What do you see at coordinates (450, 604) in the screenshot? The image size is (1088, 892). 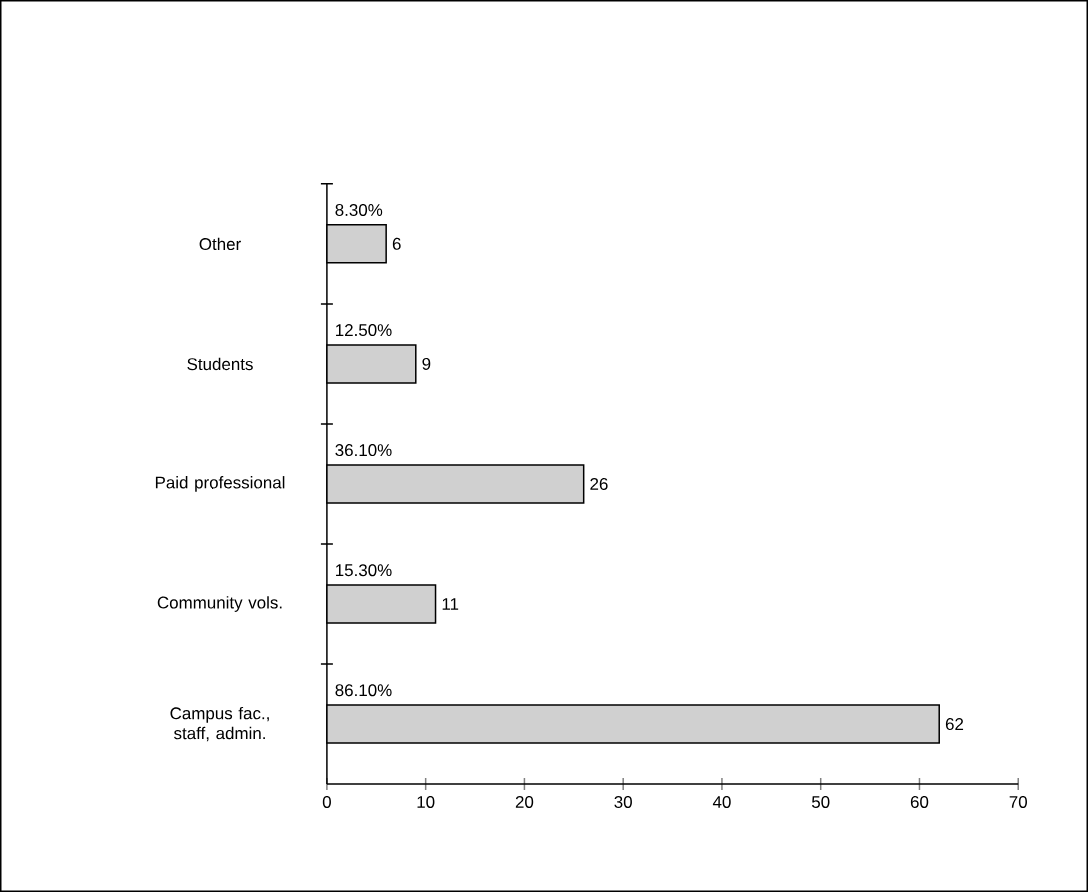 I see `data-label: 11` at bounding box center [450, 604].